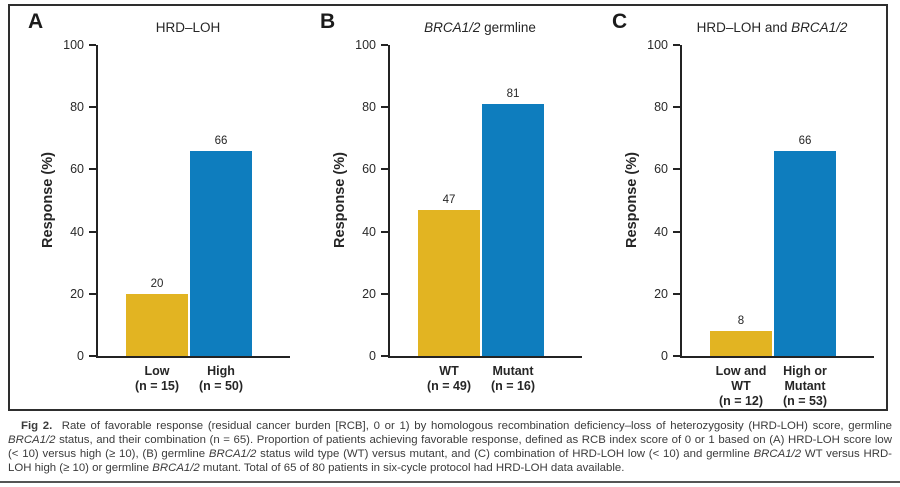 The height and width of the screenshot is (487, 900). I want to click on x-category-line: High, so click(221, 371).